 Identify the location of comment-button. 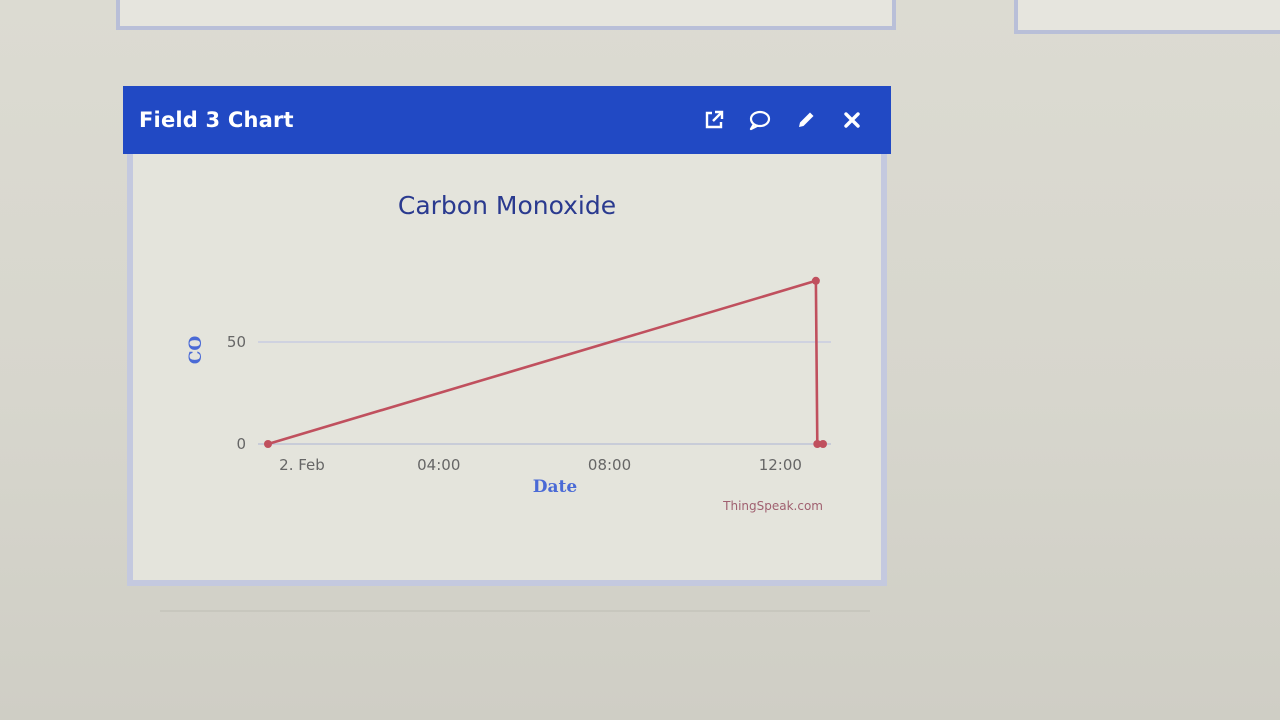
(760, 120).